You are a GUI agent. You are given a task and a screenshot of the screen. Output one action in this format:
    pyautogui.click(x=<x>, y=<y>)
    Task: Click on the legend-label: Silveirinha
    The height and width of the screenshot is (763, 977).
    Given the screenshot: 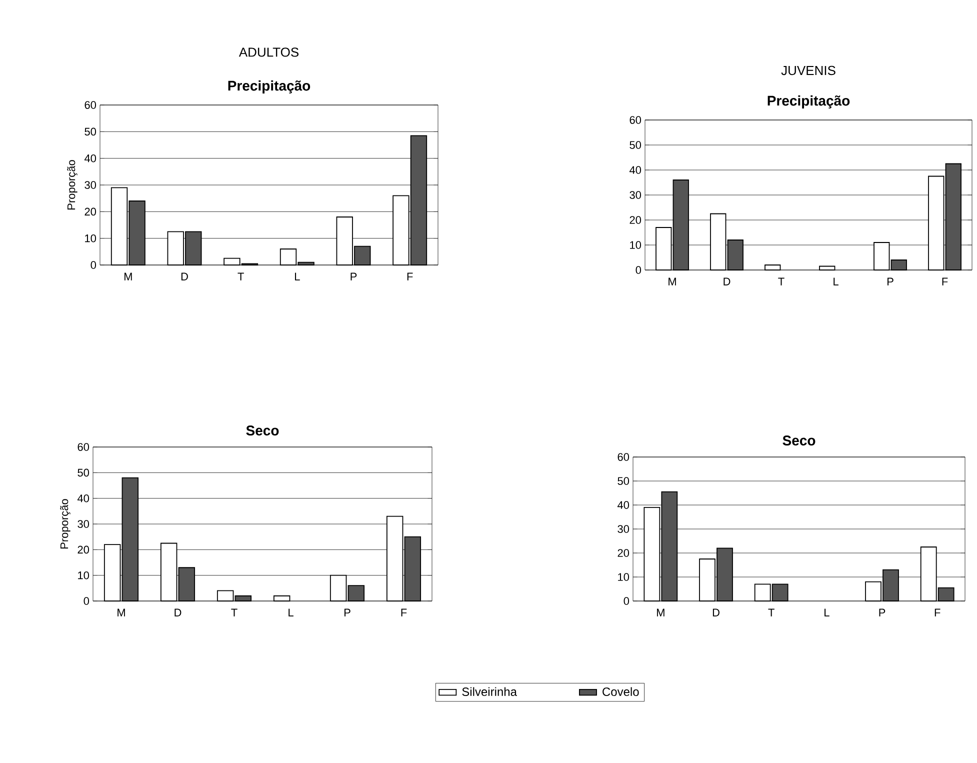 What is the action you would take?
    pyautogui.click(x=489, y=691)
    